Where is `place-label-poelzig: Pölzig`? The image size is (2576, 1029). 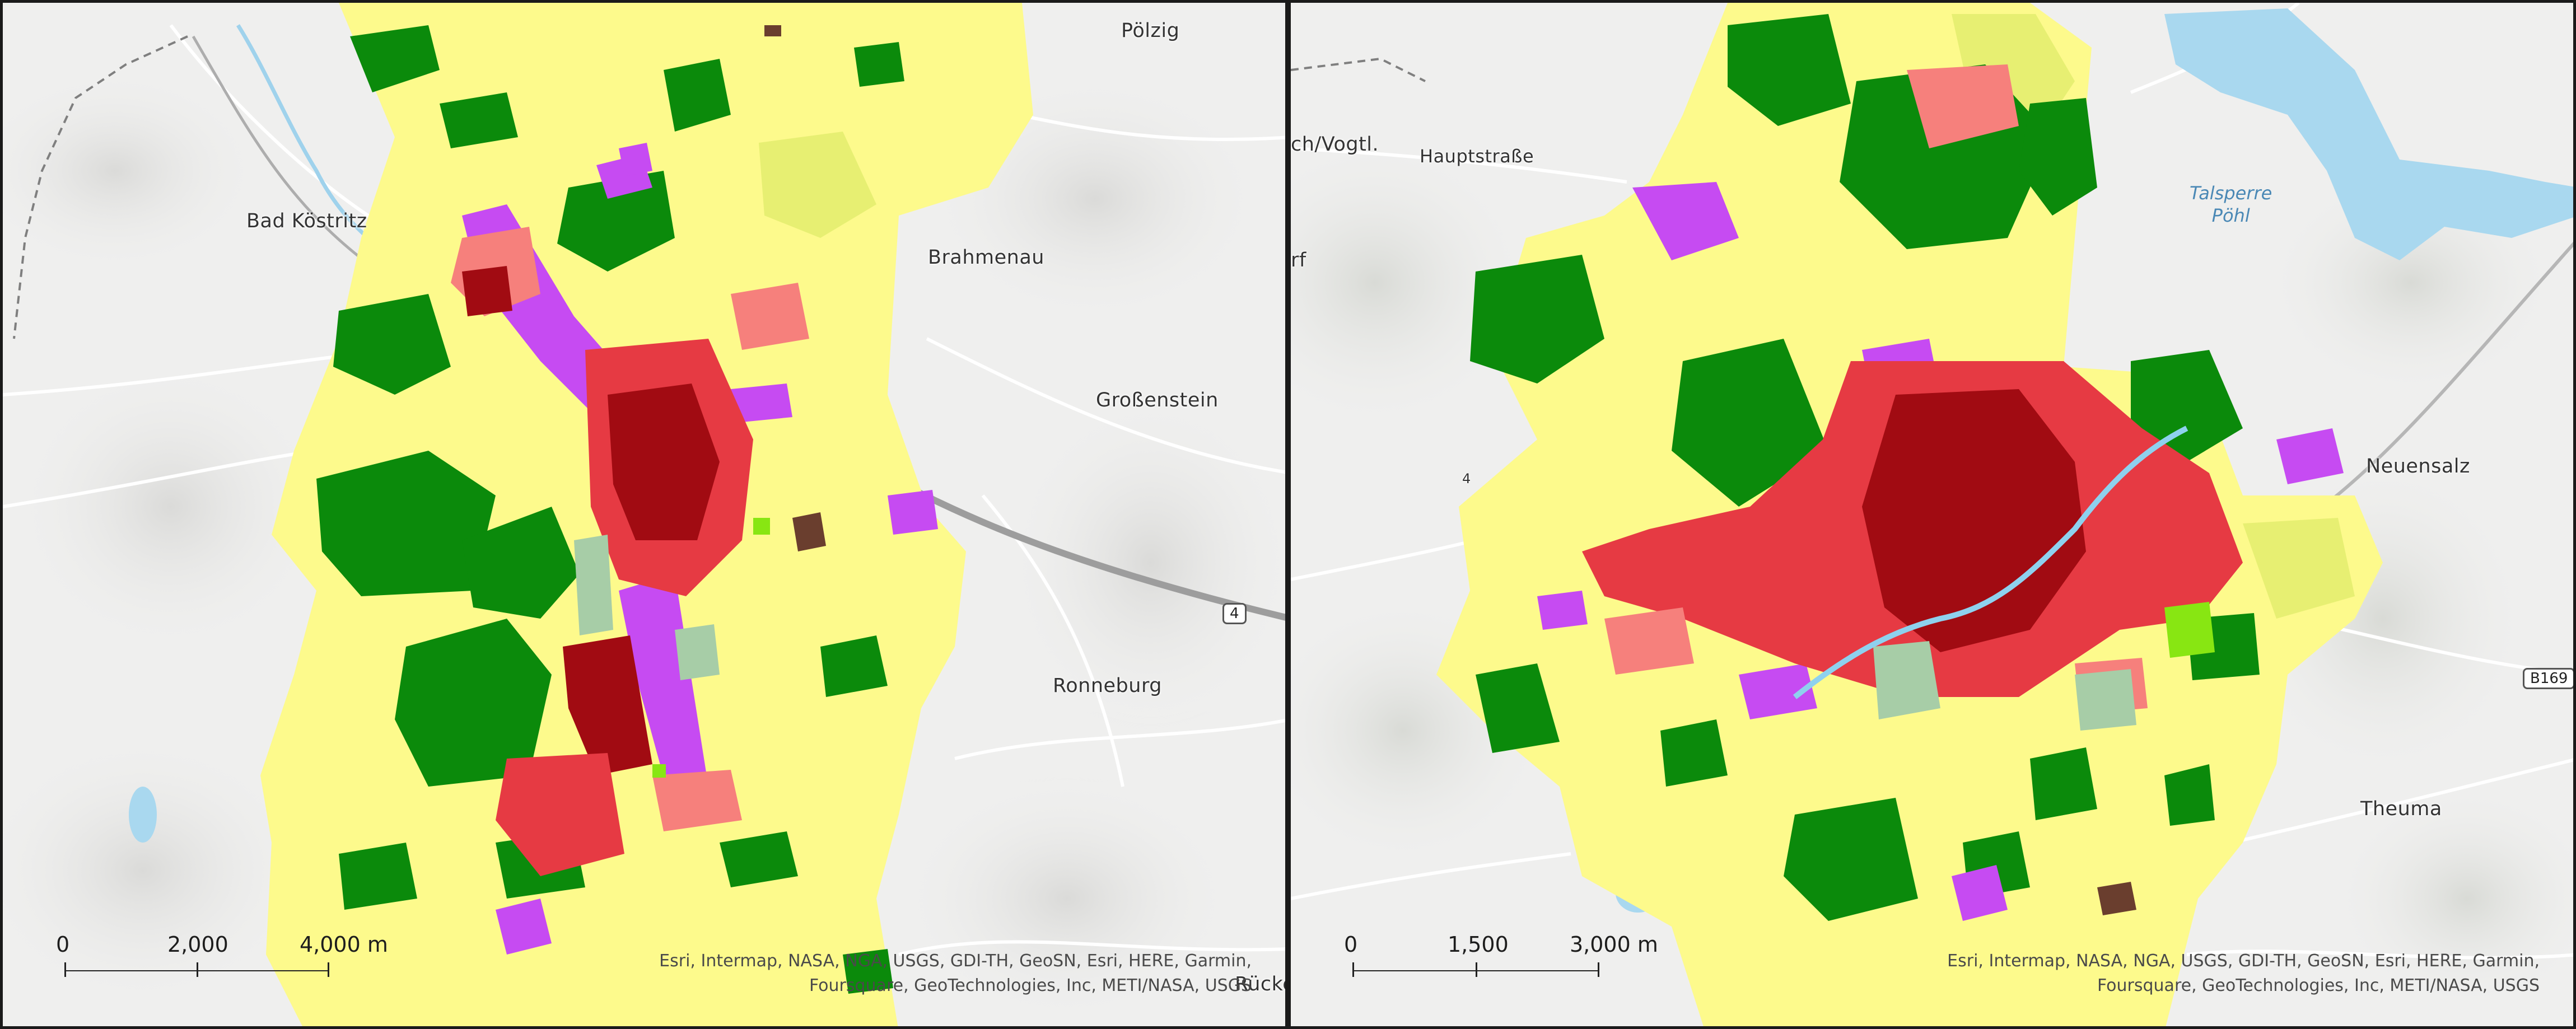
place-label-poelzig: Pölzig is located at coordinates (1151, 31).